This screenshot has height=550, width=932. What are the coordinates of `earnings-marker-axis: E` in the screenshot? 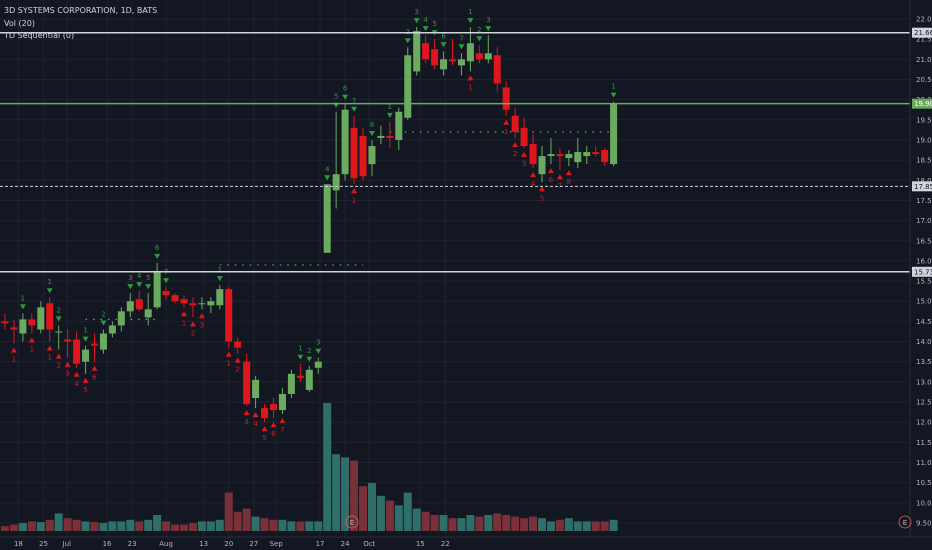 It's located at (905, 522).